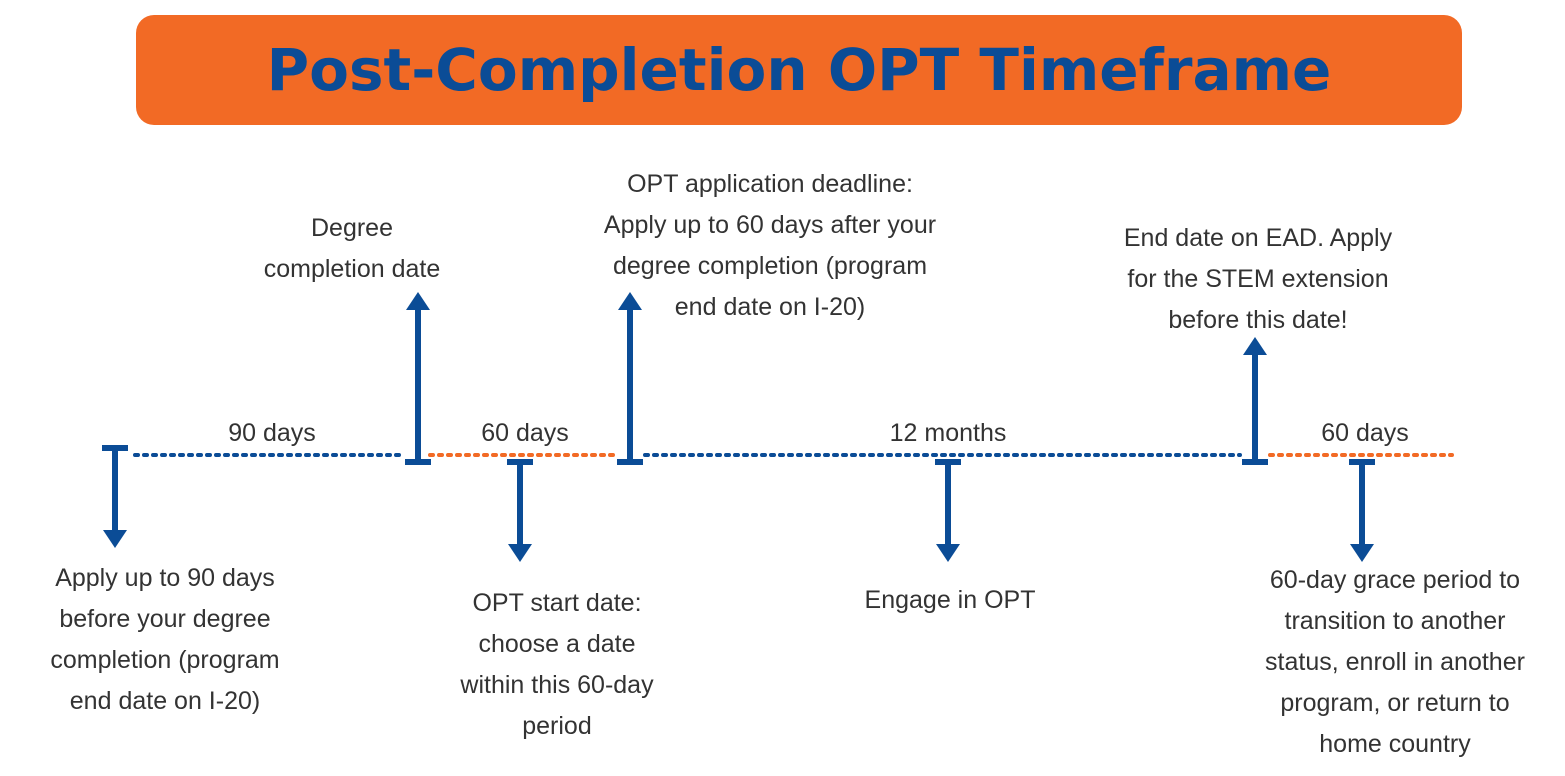  What do you see at coordinates (1395, 744) in the screenshot?
I see `marker-label-line: home country` at bounding box center [1395, 744].